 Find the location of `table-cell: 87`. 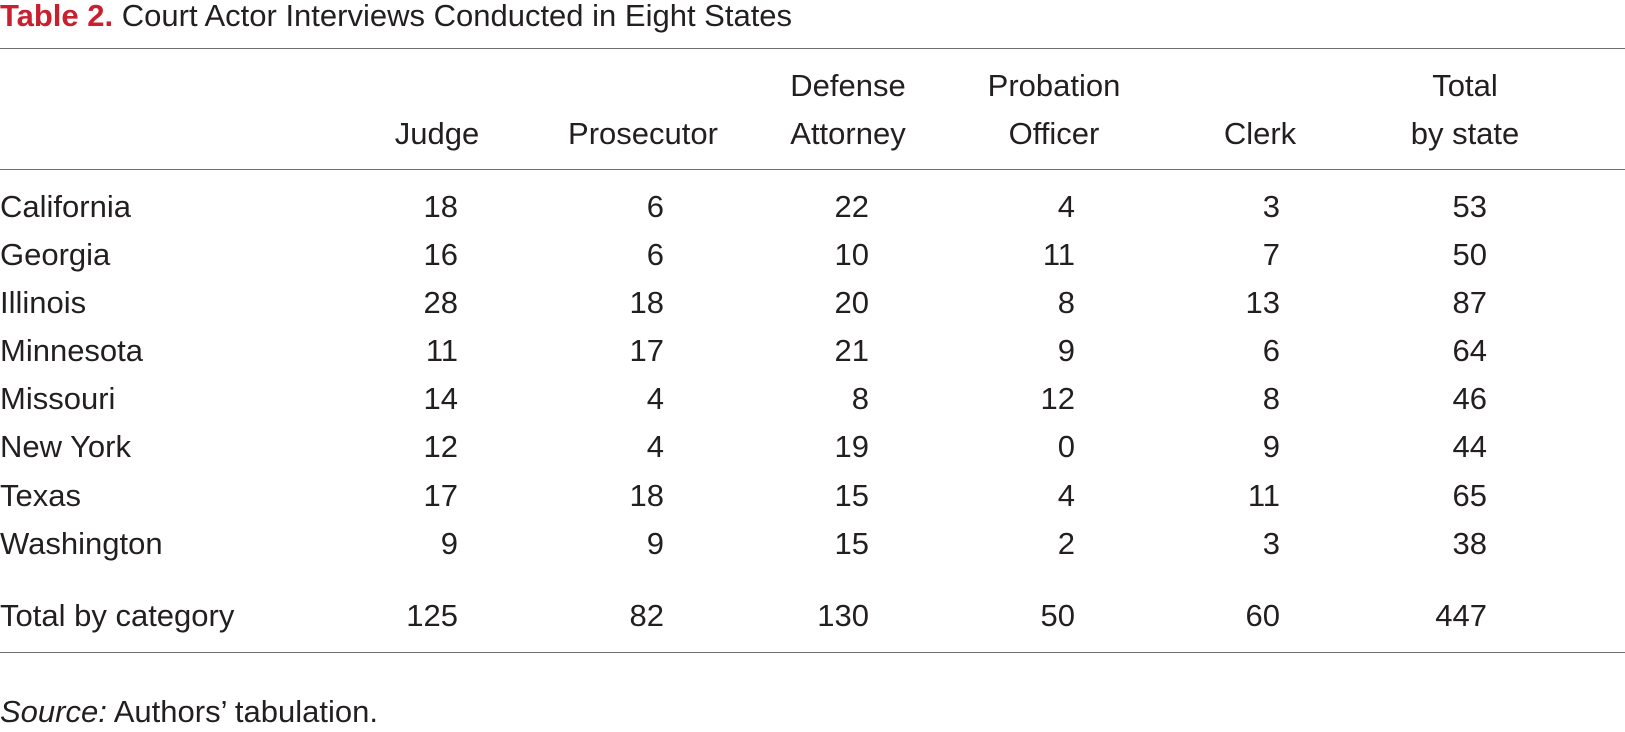

table-cell: 87 is located at coordinates (1469, 302).